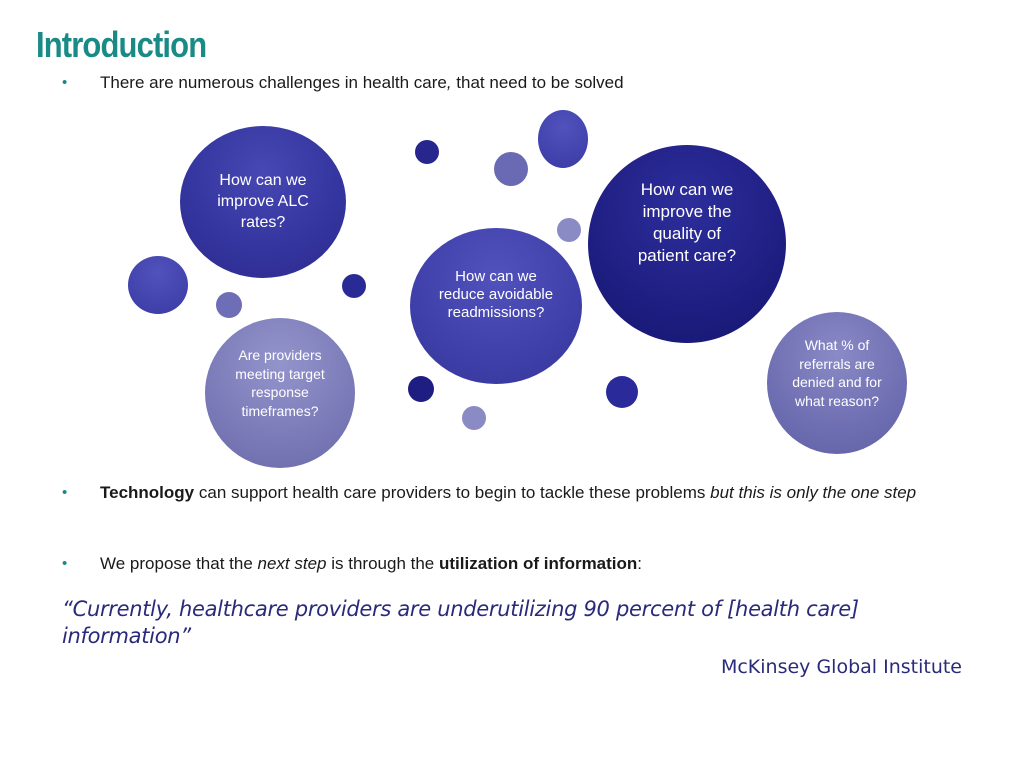 Image resolution: width=1024 pixels, height=768 pixels. I want to click on quote-attribution: McKinsey Global Institute, so click(841, 667).